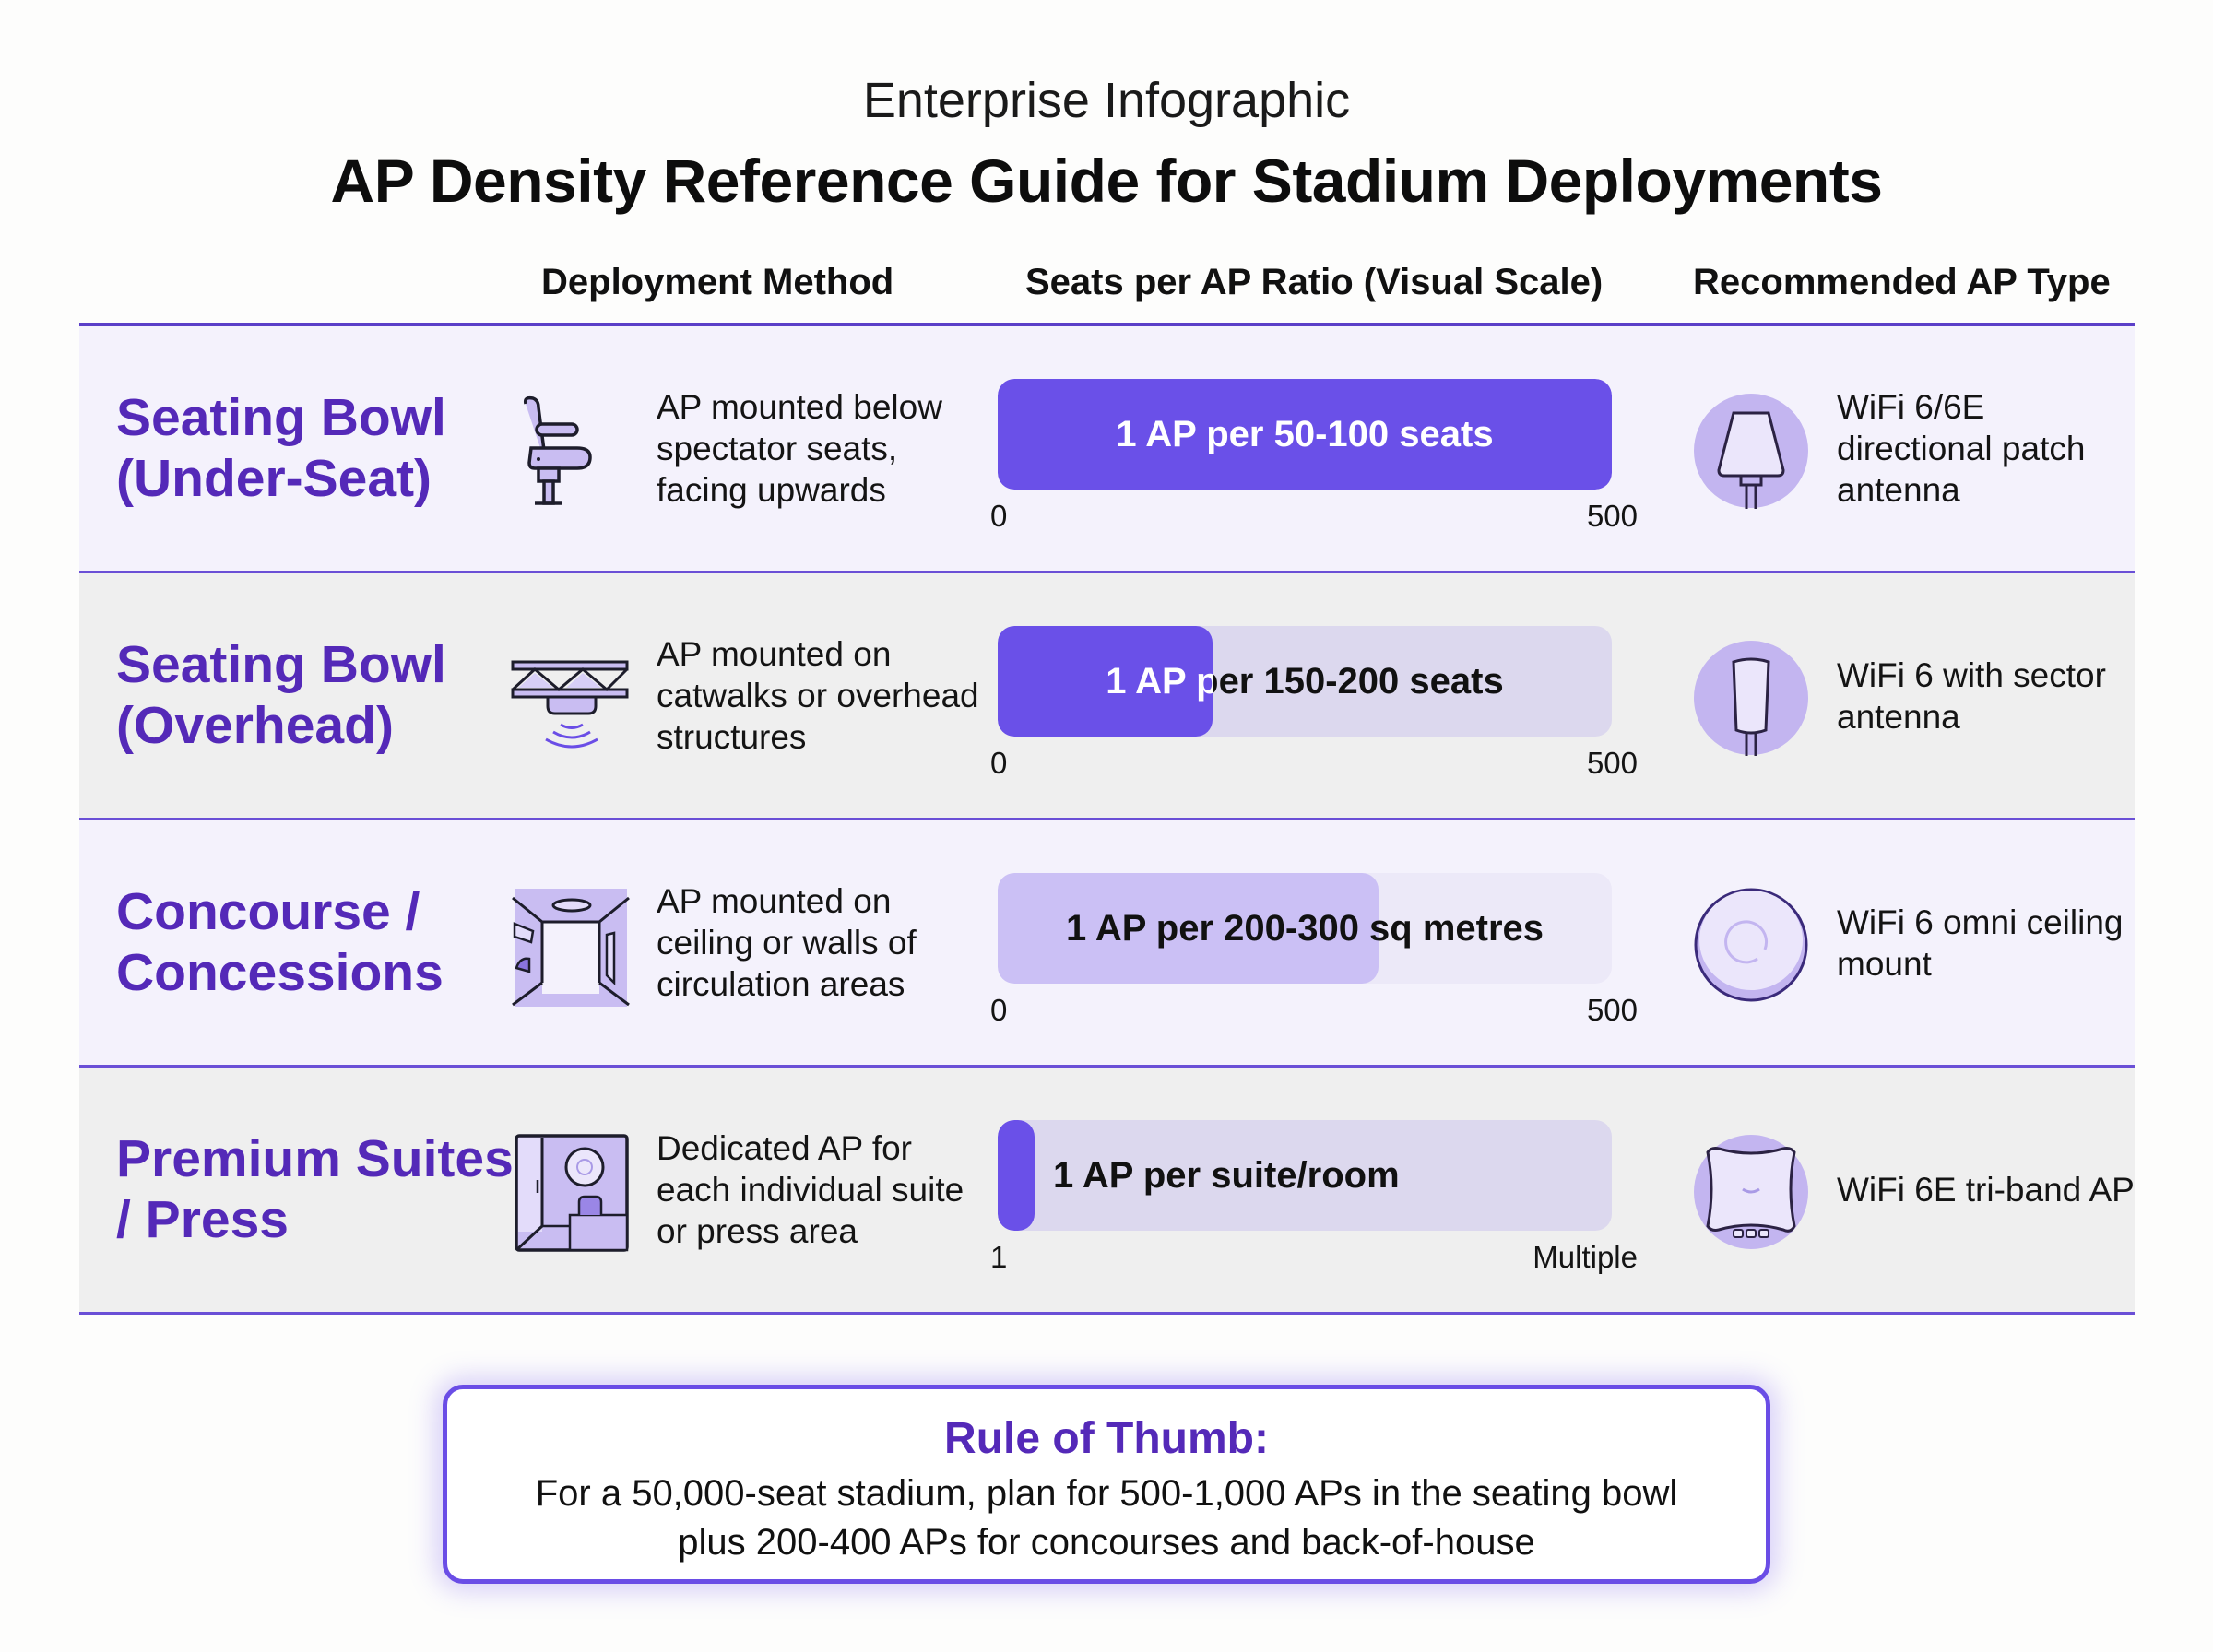 This screenshot has width=2213, height=1652. I want to click on ratio-bar-track: 1 AP per 50-100 seats, so click(1305, 434).